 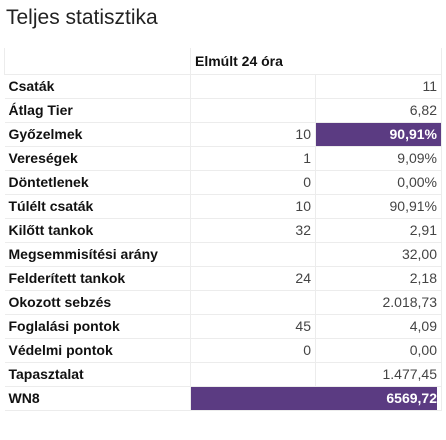 I want to click on stat-label: Túlélt csaták, so click(x=97, y=206).